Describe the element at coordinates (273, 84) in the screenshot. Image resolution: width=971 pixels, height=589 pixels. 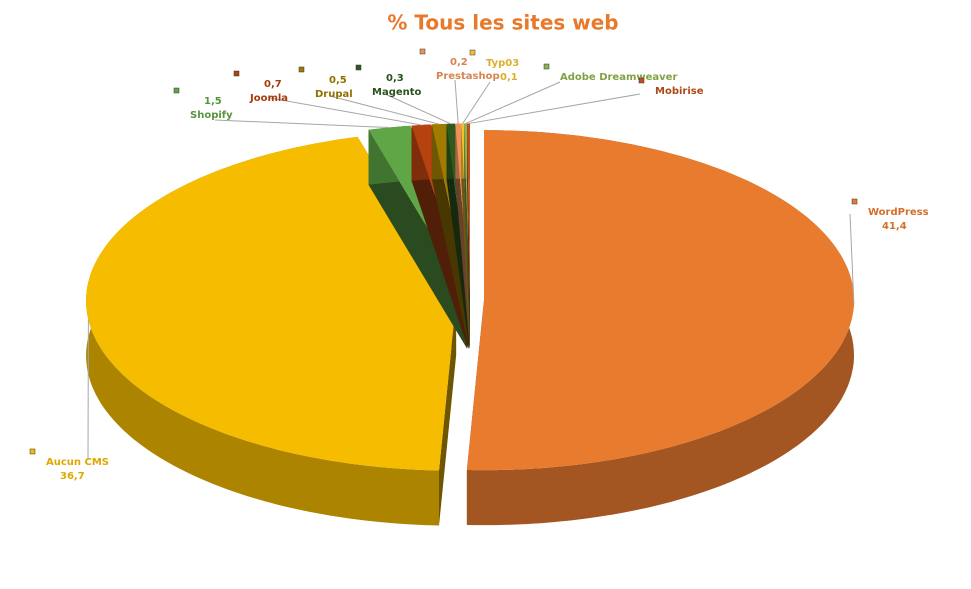
I see `value-label: 0,7` at that location.